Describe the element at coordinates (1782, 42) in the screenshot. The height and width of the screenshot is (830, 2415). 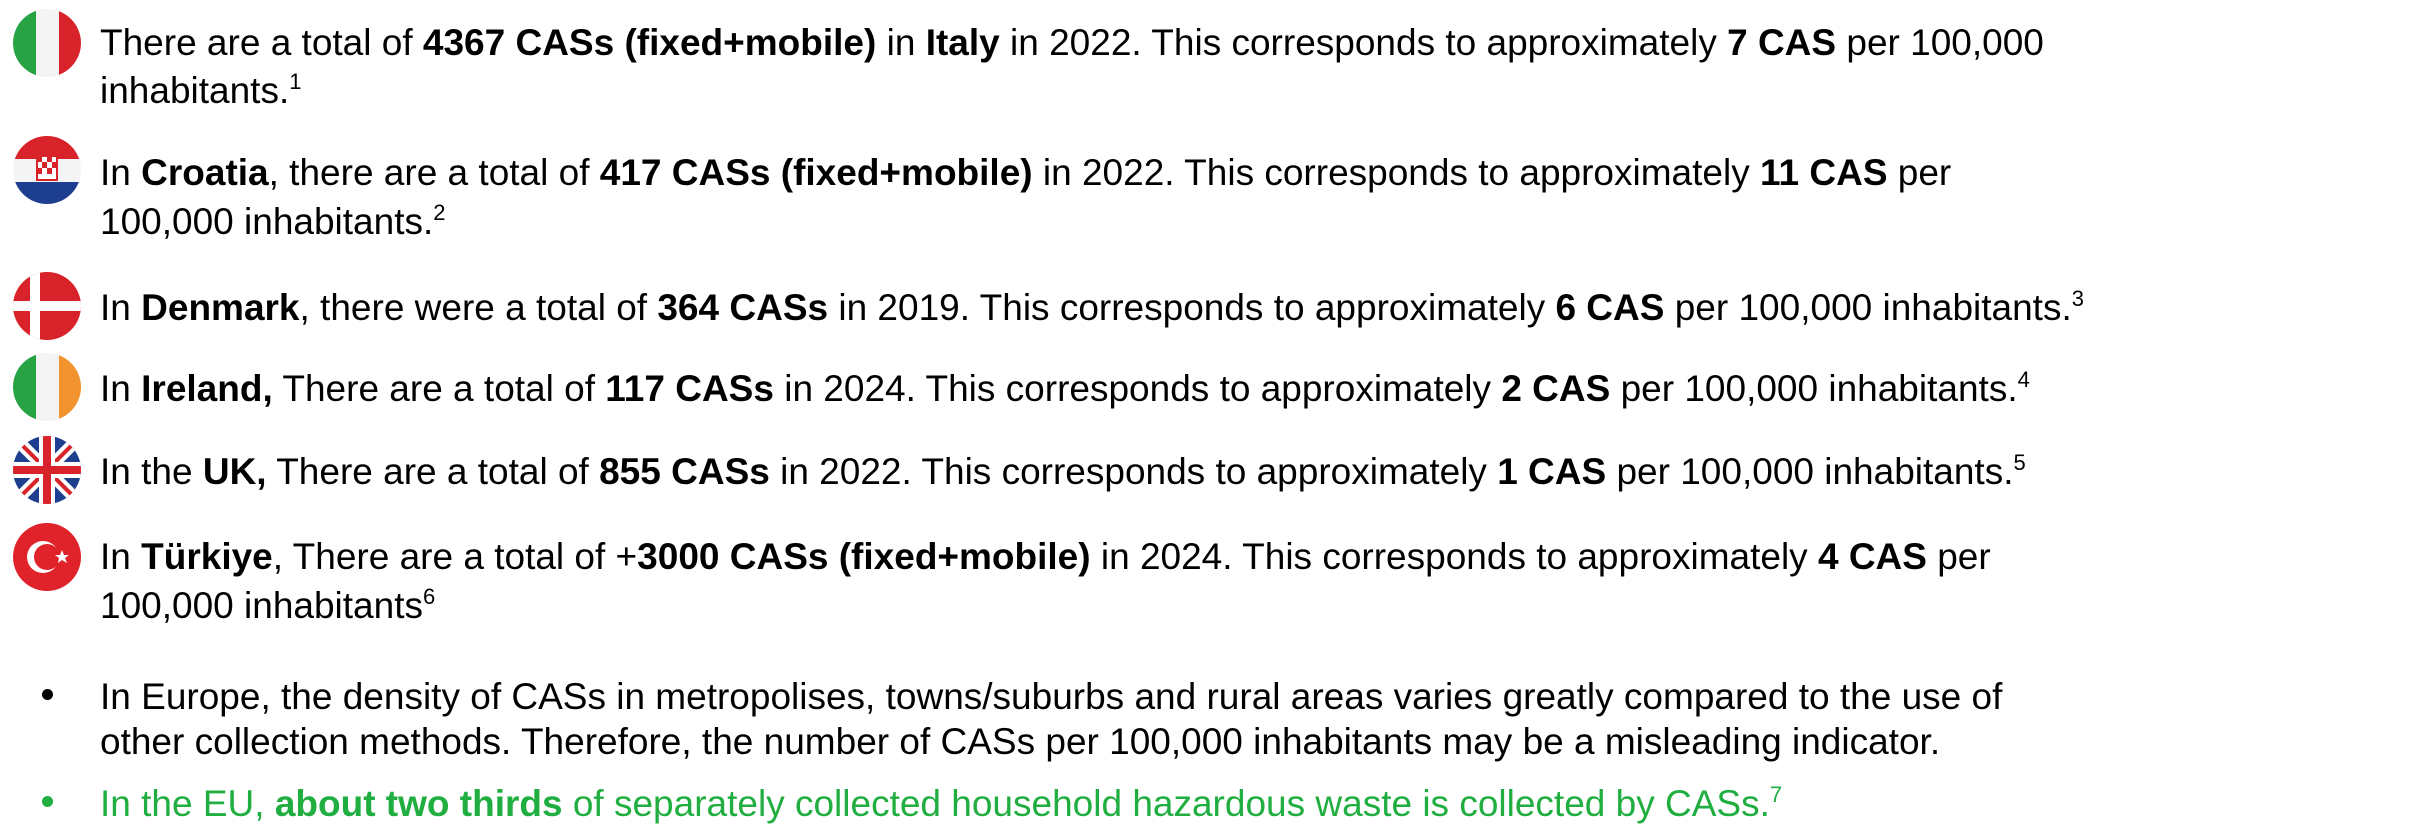
I see `text-run: 7 CAS` at that location.